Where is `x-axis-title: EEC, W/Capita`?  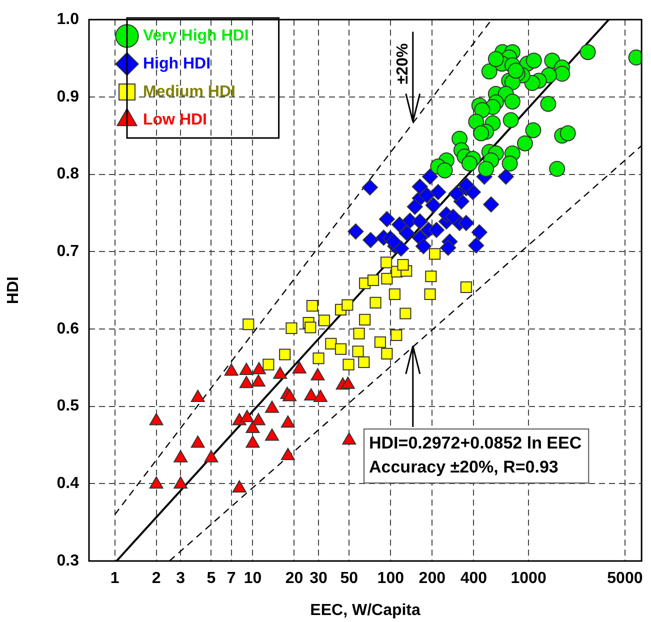 x-axis-title: EEC, W/Capita is located at coordinates (365, 610).